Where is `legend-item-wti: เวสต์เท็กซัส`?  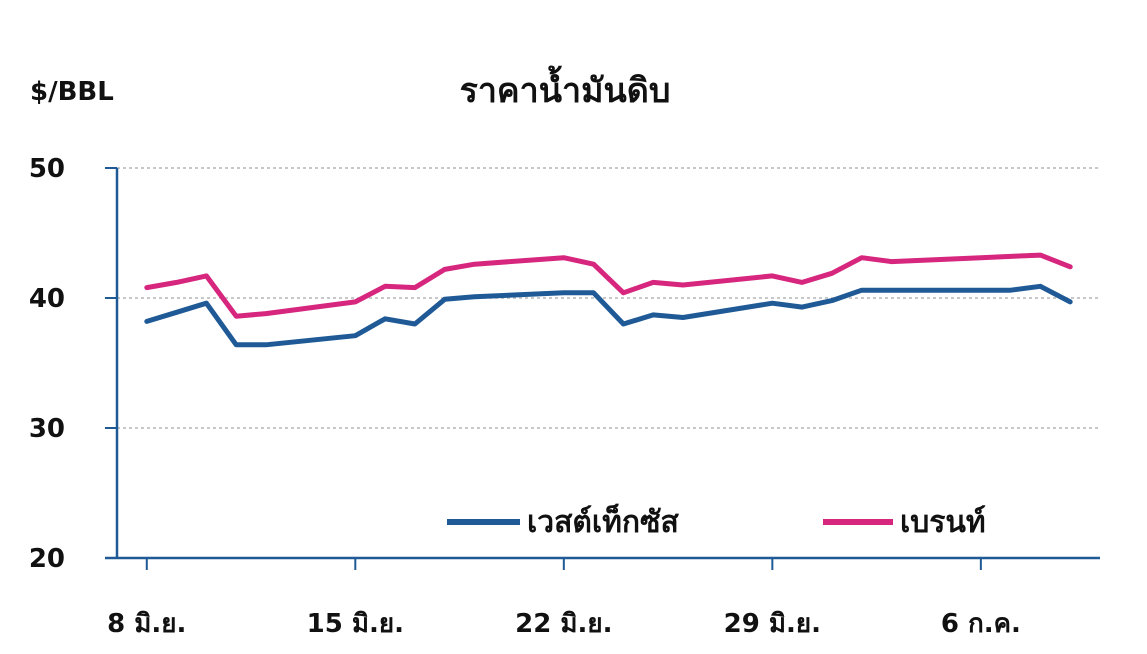
legend-item-wti: เวสต์เท็กซัส is located at coordinates (563, 521).